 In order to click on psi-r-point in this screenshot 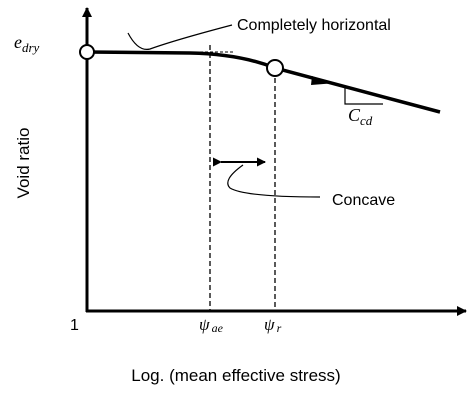, I will do `click(275, 68)`.